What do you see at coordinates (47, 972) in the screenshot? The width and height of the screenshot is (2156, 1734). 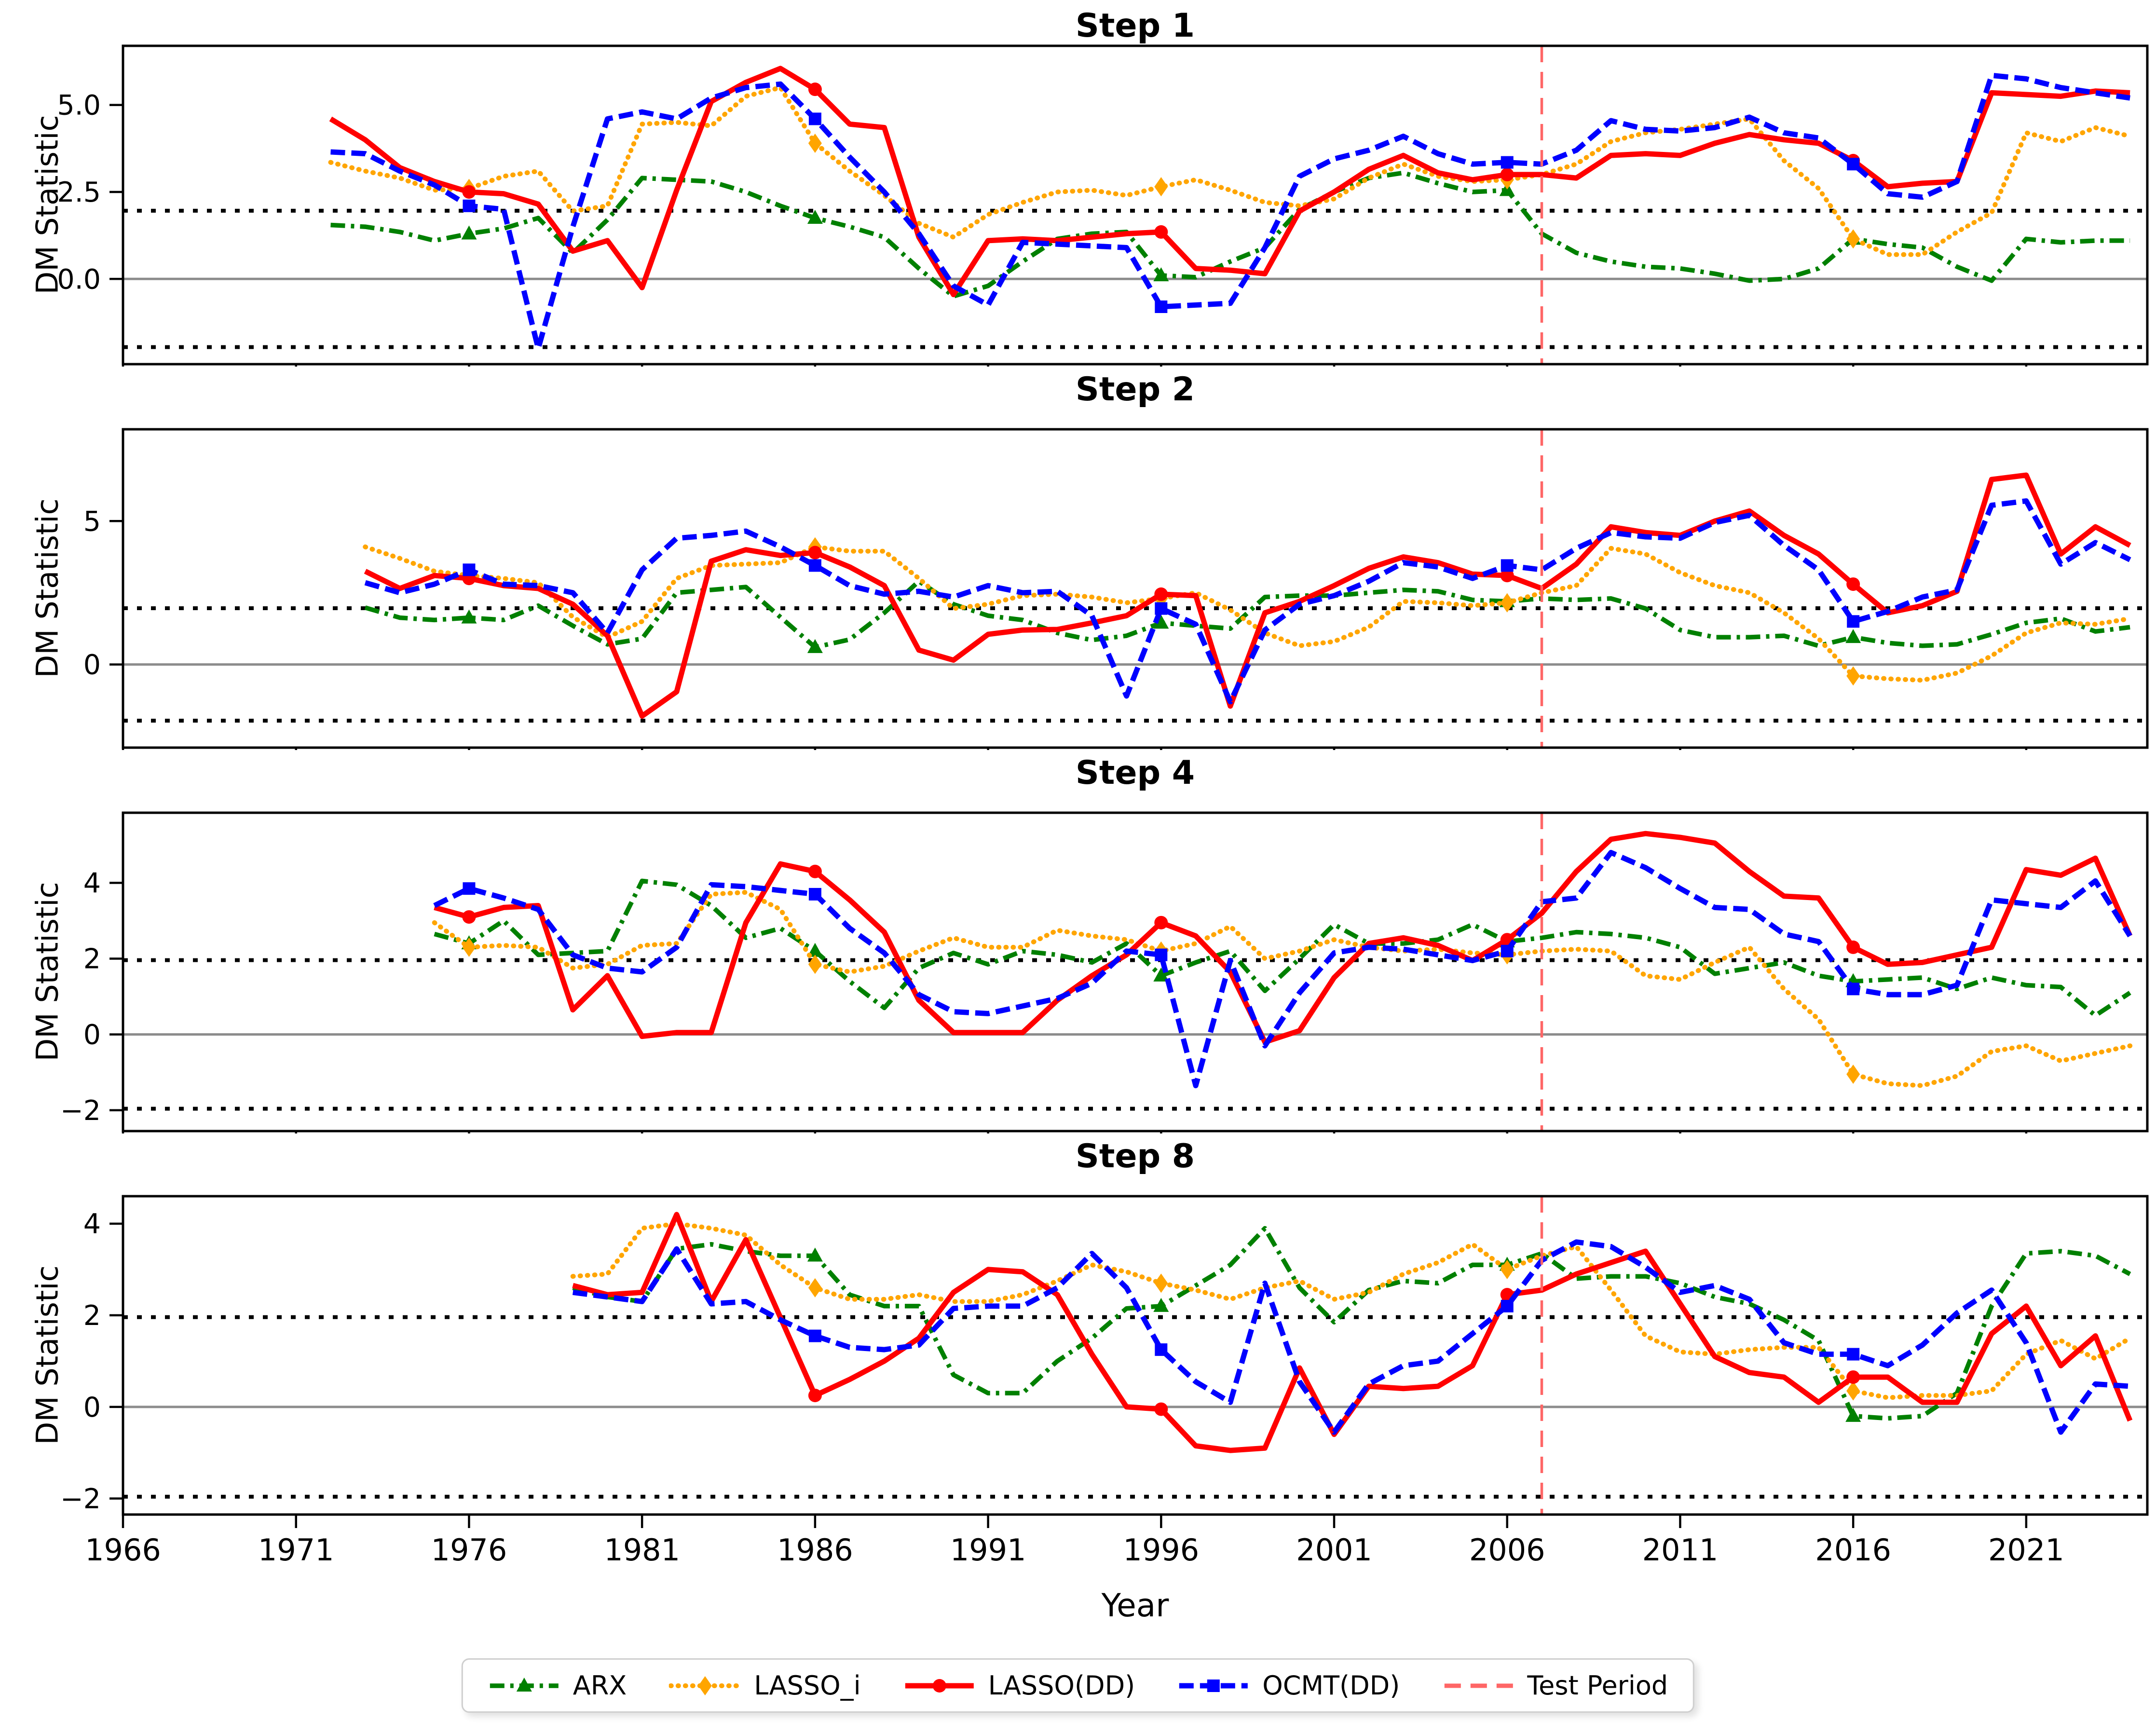 I see `y-axis-label-step4: DM Statistic` at bounding box center [47, 972].